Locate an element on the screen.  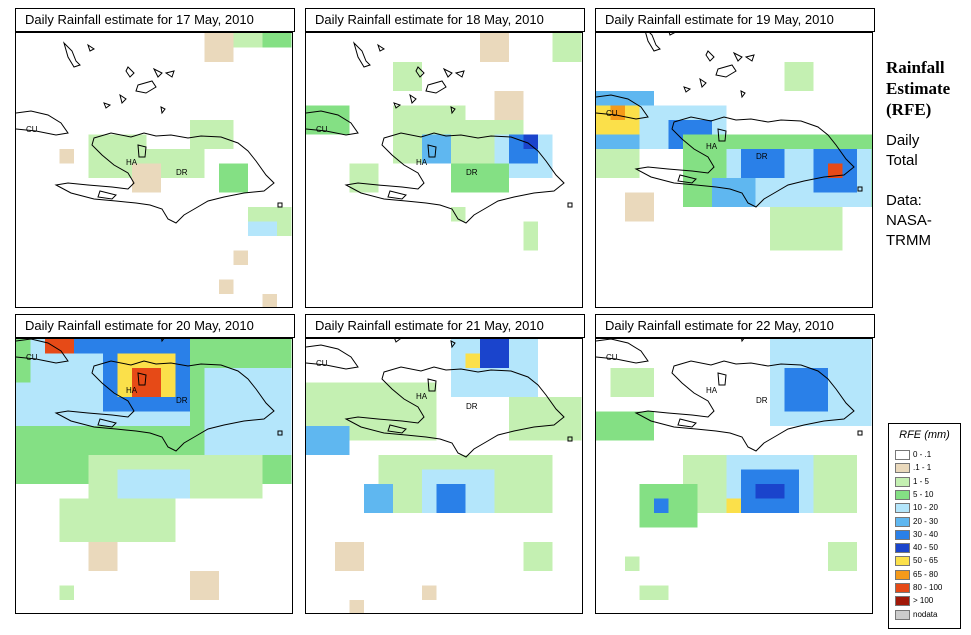
legend-label: 40 - 50 is located at coordinates (925, 548).